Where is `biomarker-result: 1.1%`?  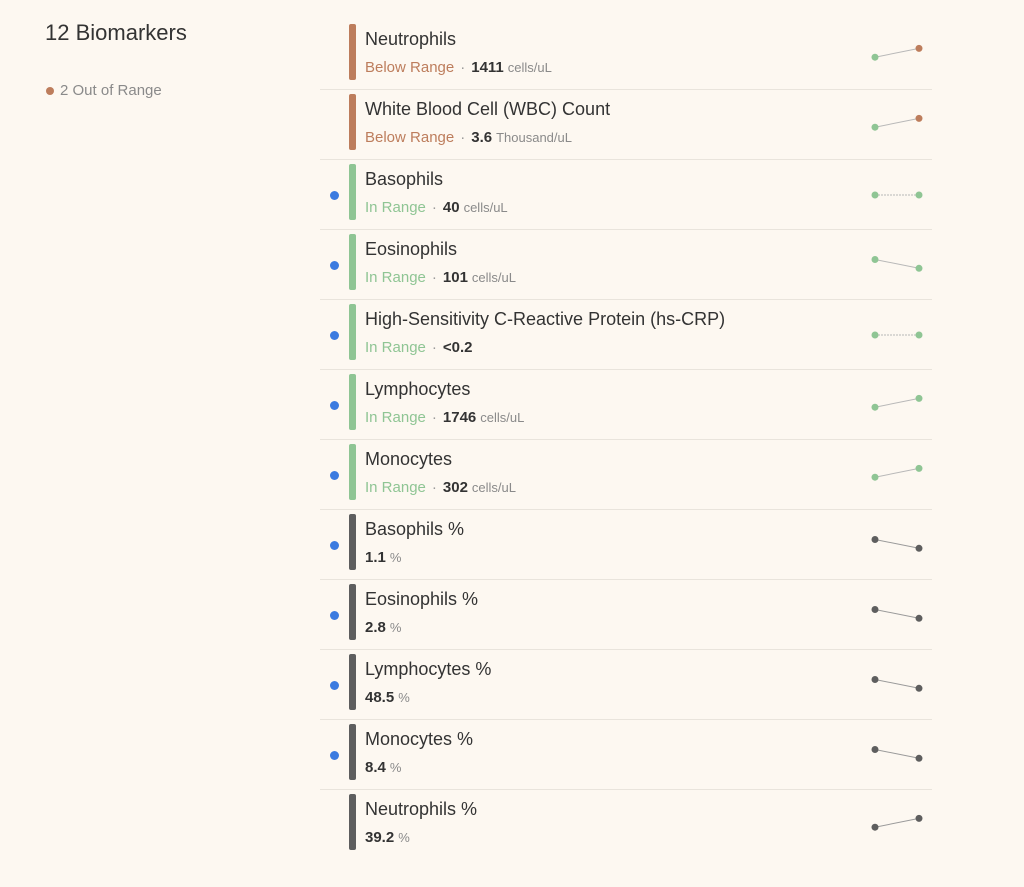 biomarker-result: 1.1% is located at coordinates (383, 557).